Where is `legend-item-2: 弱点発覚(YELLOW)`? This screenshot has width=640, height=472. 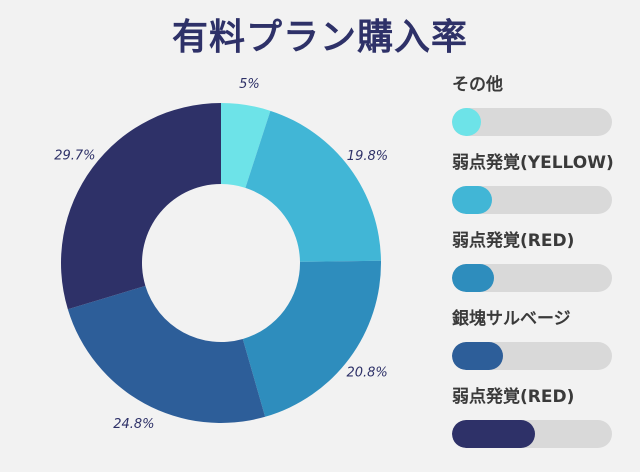 legend-item-2: 弱点発覚(YELLOW) is located at coordinates (542, 183).